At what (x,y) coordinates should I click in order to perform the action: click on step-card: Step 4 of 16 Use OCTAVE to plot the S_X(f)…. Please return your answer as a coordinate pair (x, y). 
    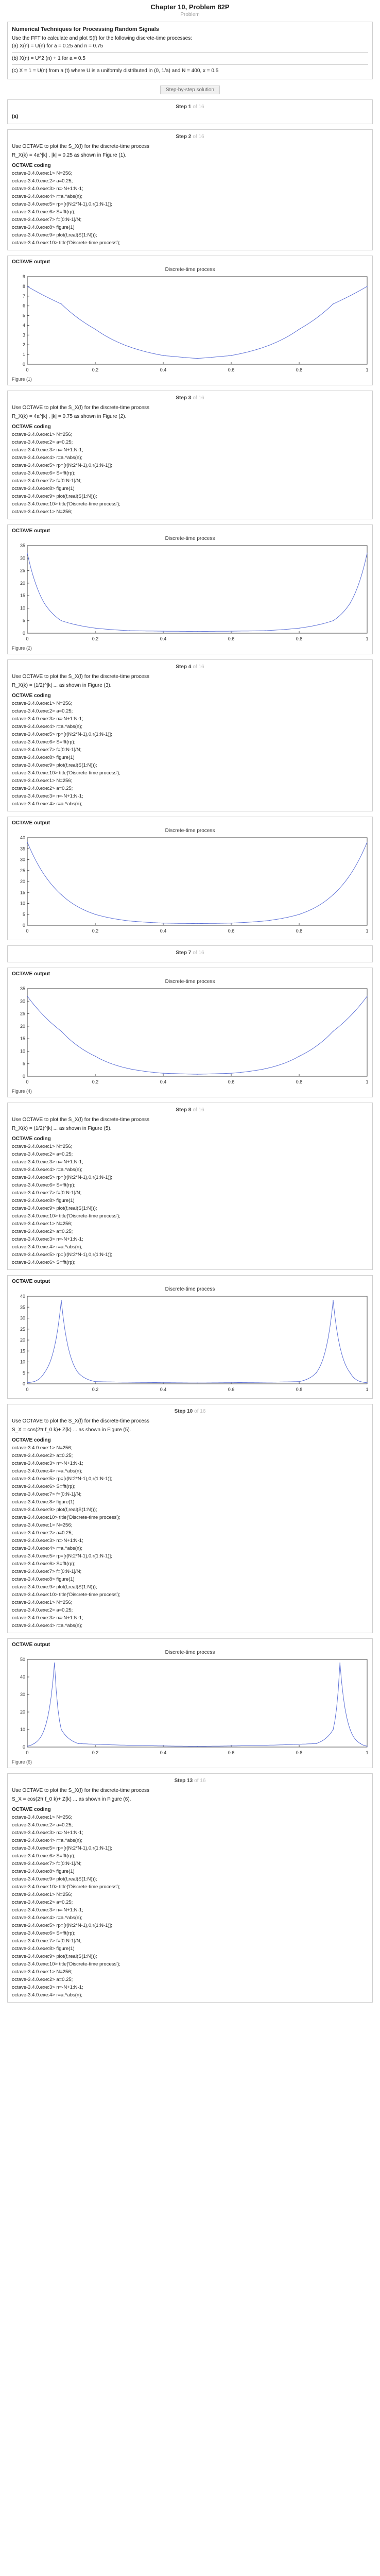
    Looking at the image, I should click on (190, 735).